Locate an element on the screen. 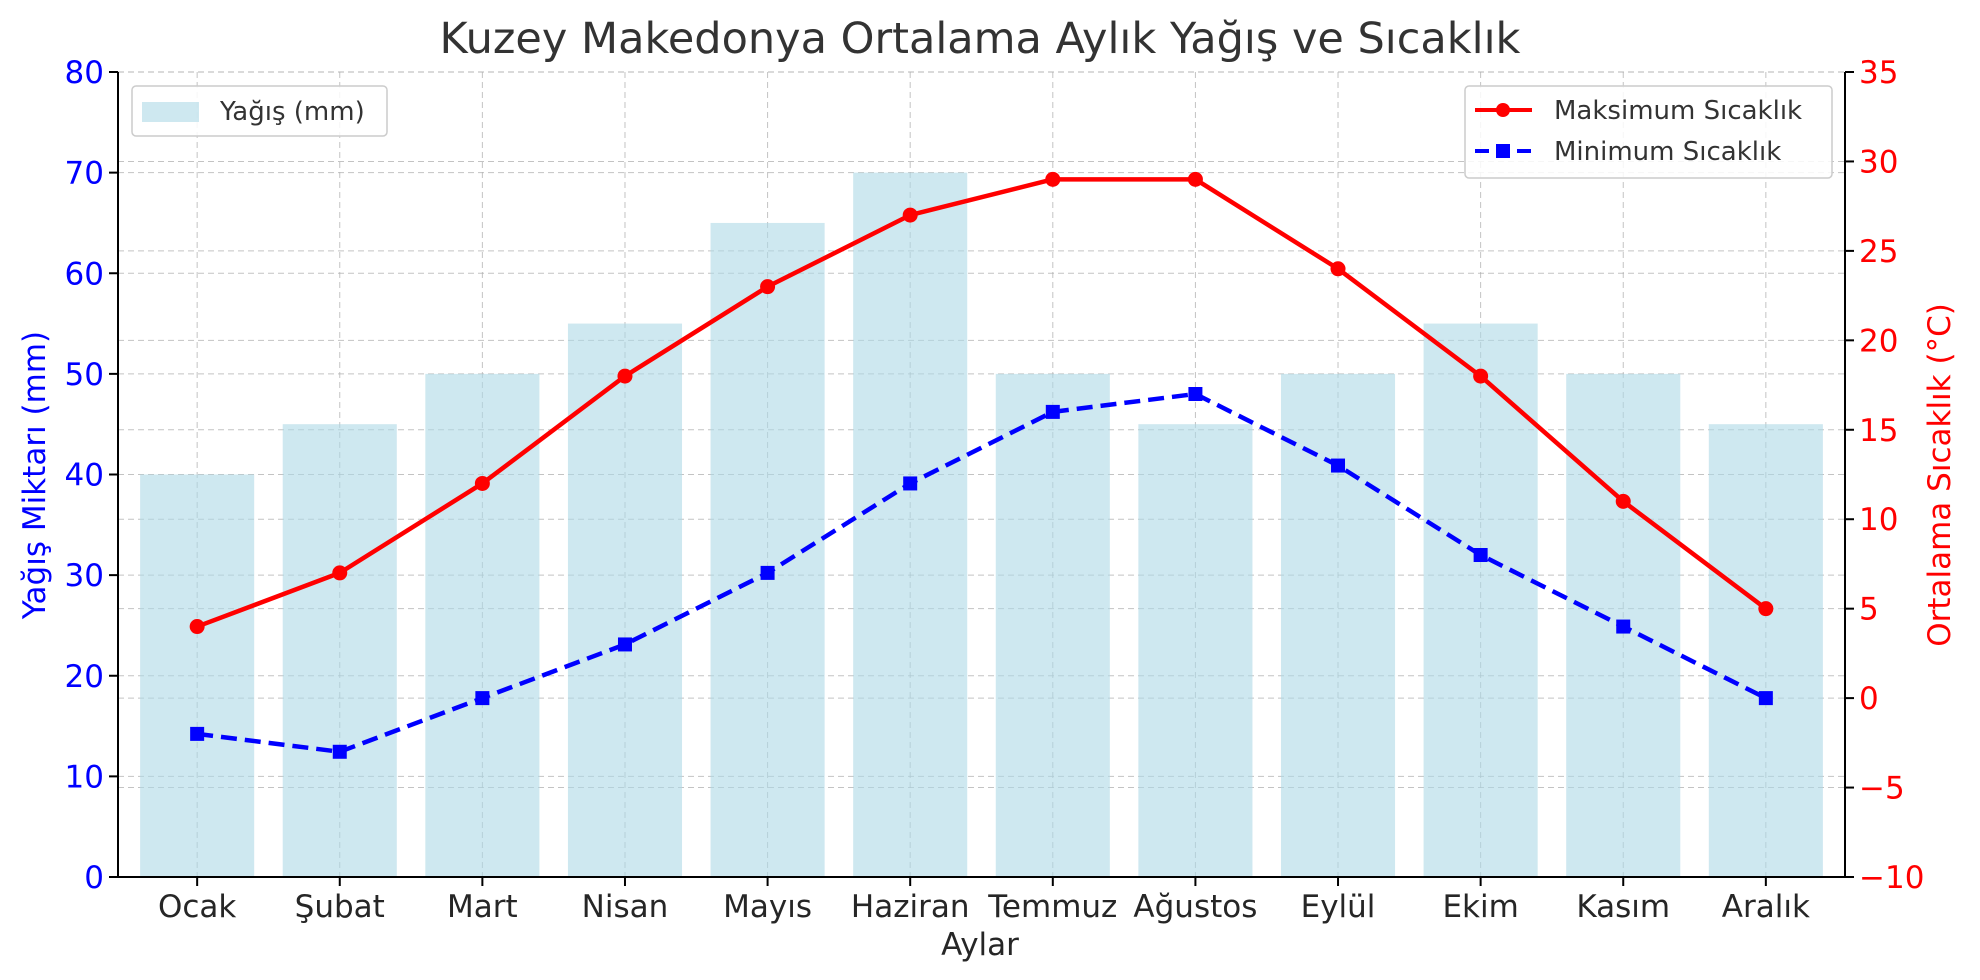 Image resolution: width=1980 pixels, height=980 pixels. y-right-tick-label: −10 is located at coordinates (1891, 878).